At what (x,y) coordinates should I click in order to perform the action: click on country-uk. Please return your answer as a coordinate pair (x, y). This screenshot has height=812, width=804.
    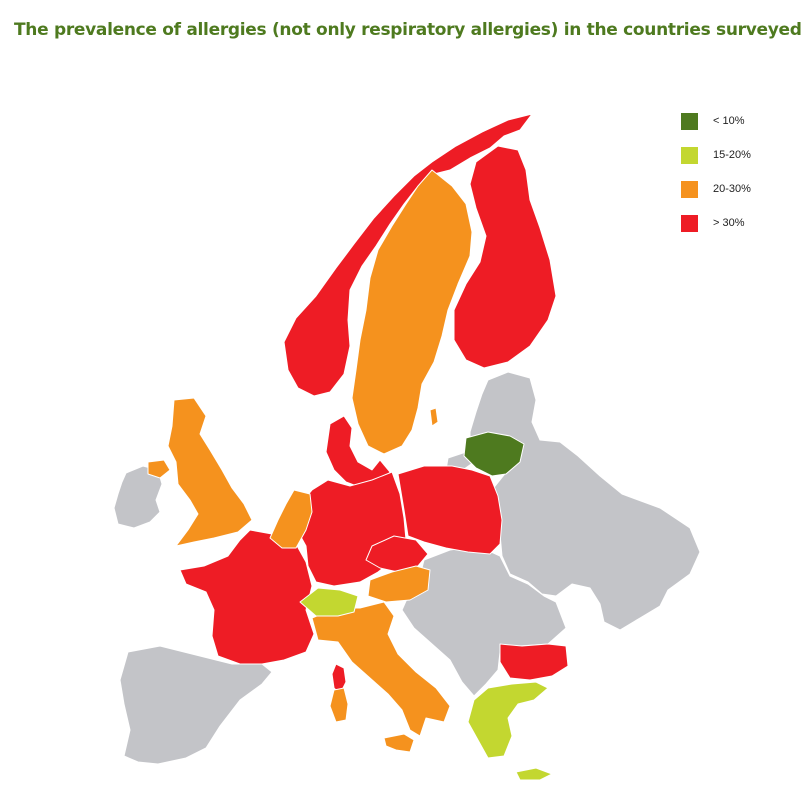
    Looking at the image, I should click on (210, 472).